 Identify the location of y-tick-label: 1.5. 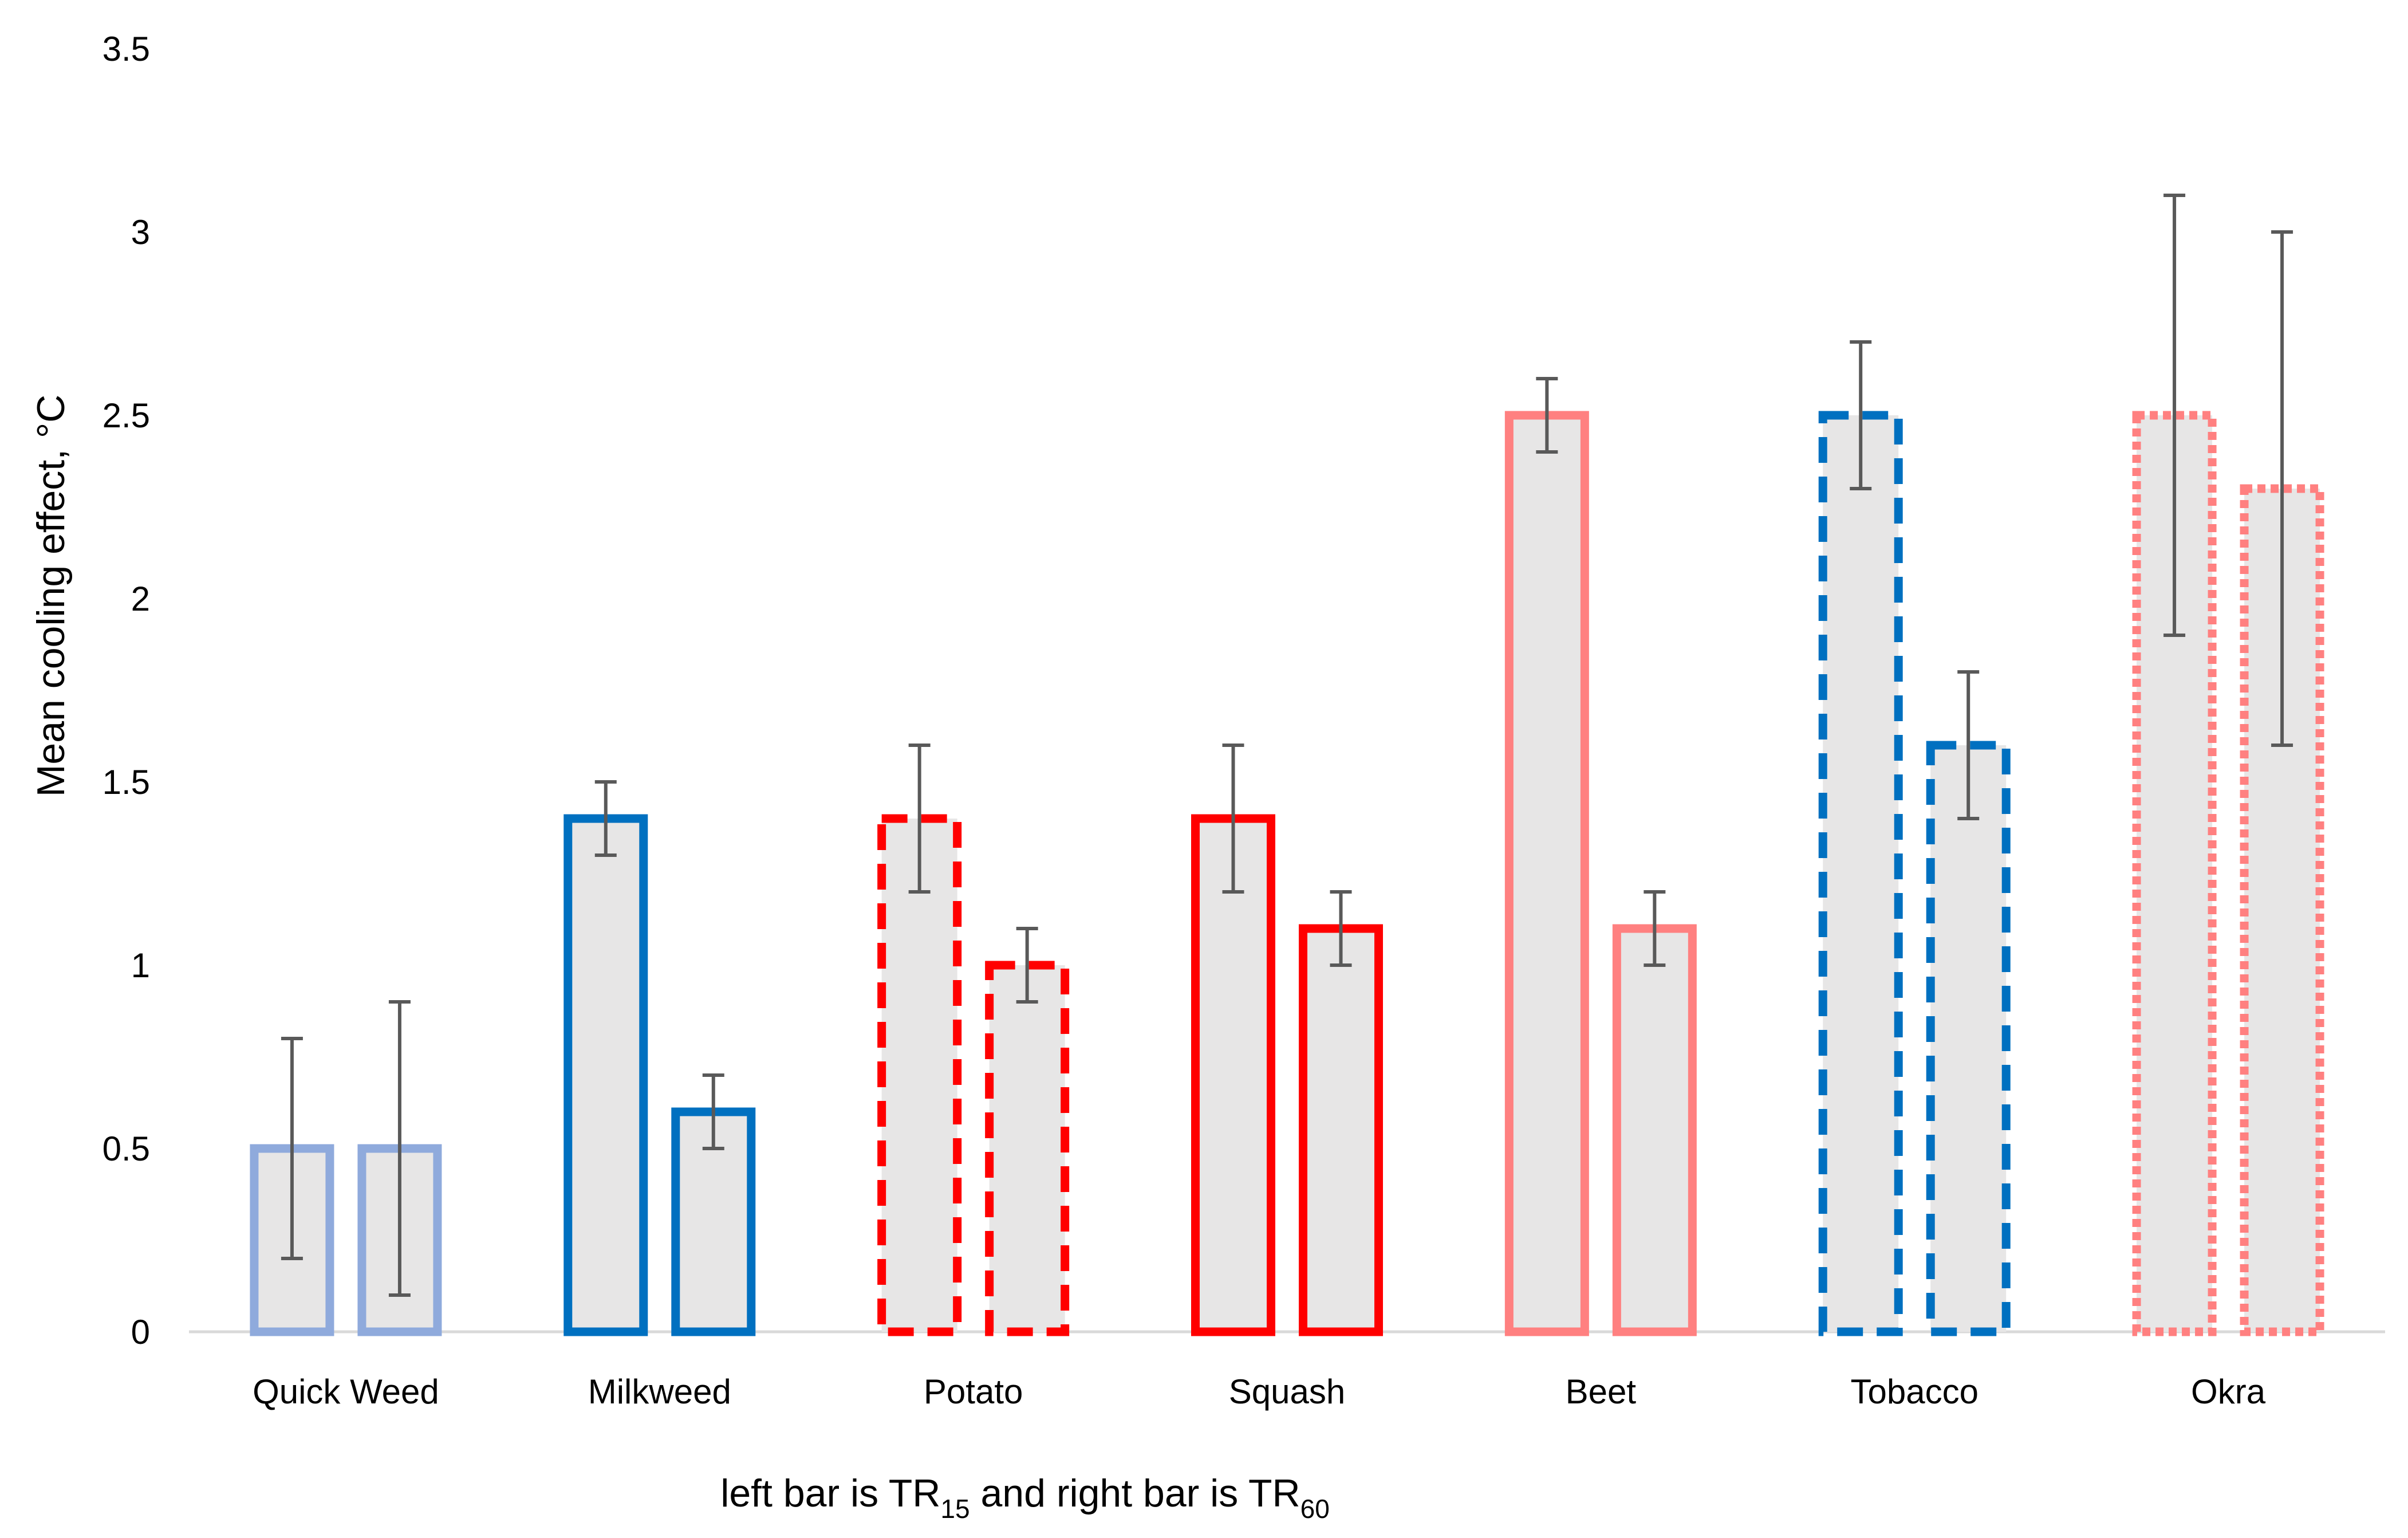
(127, 782).